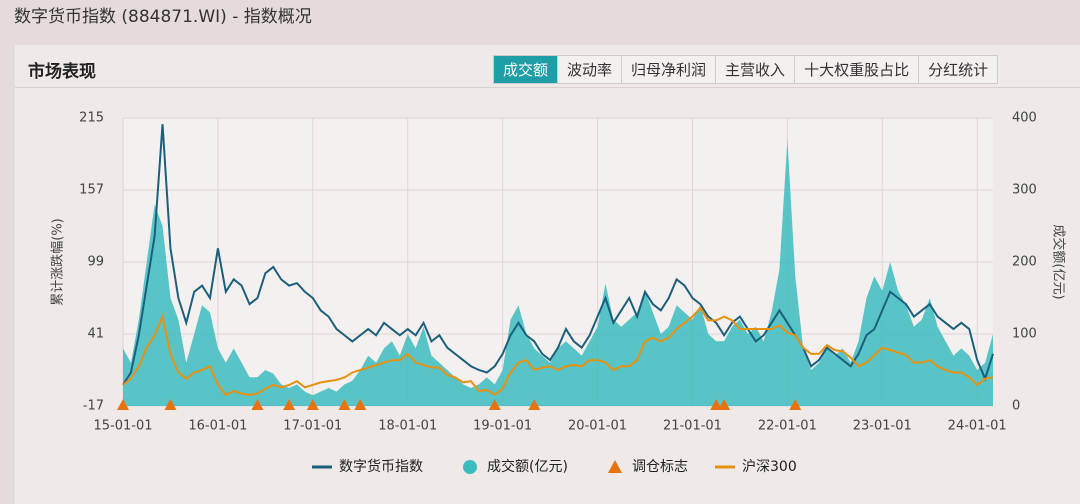 The image size is (1080, 504). Describe the element at coordinates (91, 190) in the screenshot. I see `y-tick-label: 157` at that location.